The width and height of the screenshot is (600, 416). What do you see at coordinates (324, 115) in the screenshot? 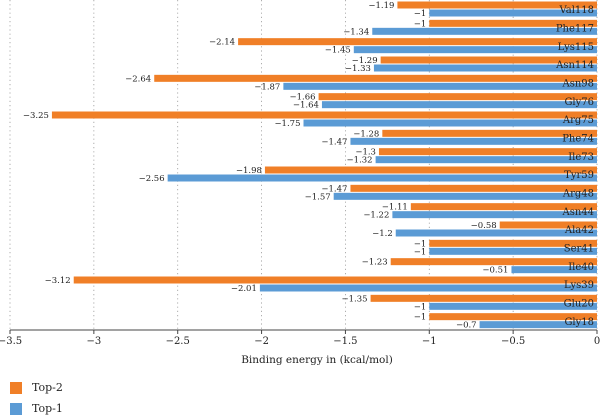
I see `bar-top-2-arg75` at bounding box center [324, 115].